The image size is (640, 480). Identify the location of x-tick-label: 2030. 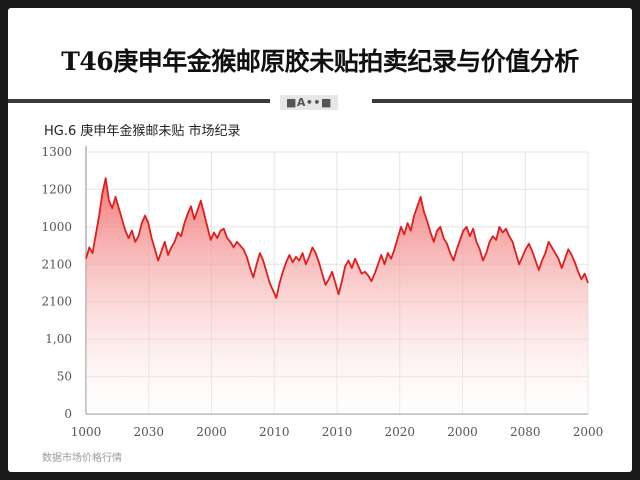
(148, 432).